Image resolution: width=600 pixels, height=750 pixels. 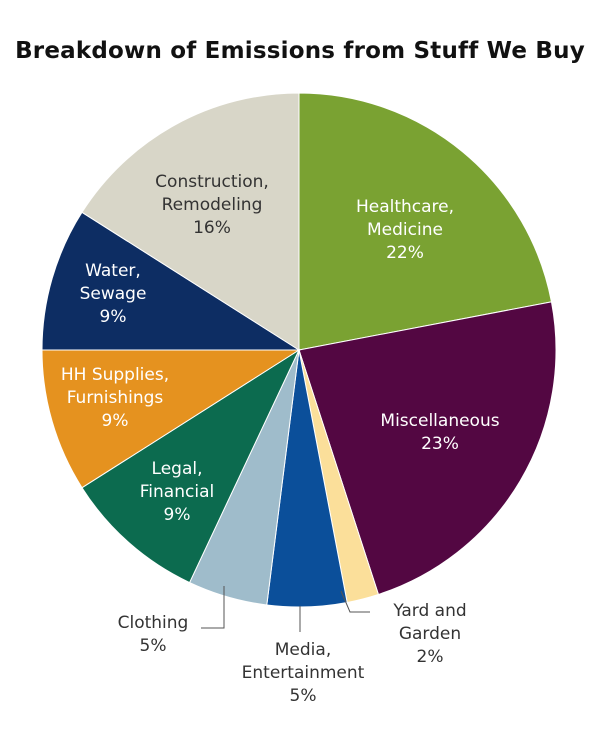 I want to click on slice-label-legal-financial: Legal, Financial 9%, so click(x=177, y=492).